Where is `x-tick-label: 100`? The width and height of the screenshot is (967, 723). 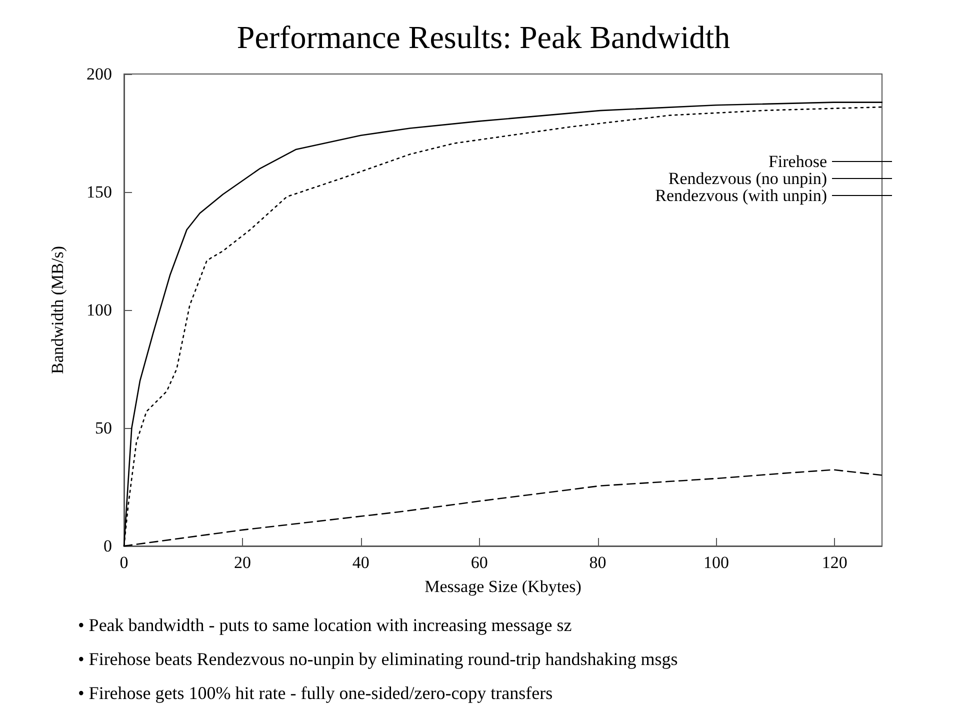
x-tick-label: 100 is located at coordinates (716, 562).